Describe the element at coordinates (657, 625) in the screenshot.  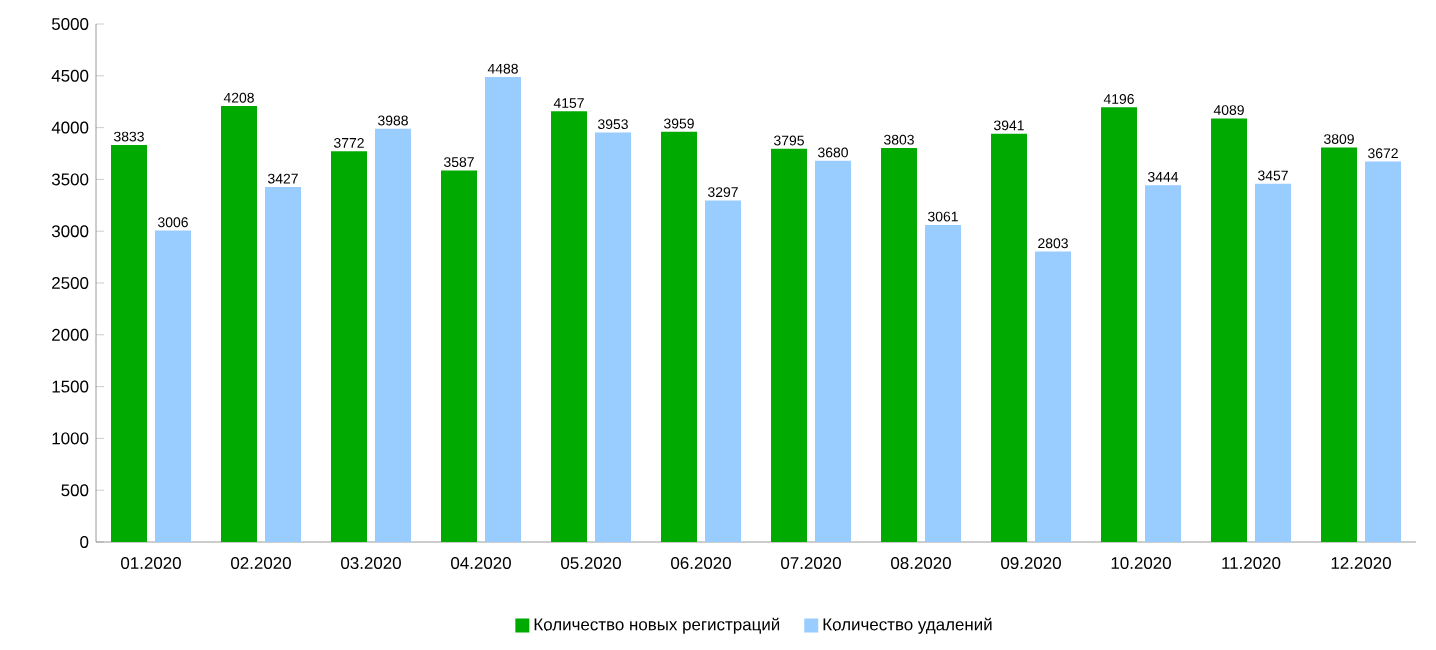
I see `legend-label: Количество новых регистраций` at that location.